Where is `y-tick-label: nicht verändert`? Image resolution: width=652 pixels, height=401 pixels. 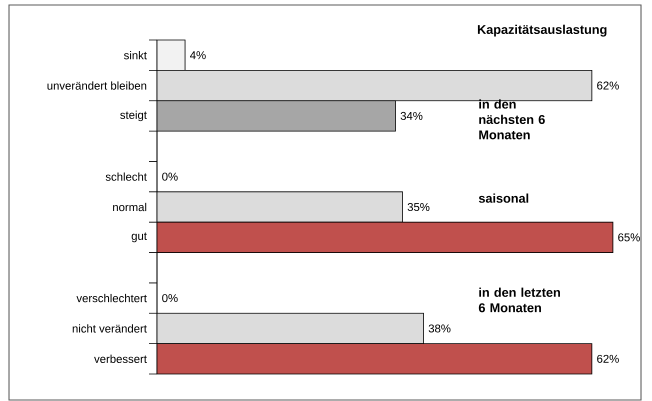
y-tick-label: nicht verändert is located at coordinates (109, 328).